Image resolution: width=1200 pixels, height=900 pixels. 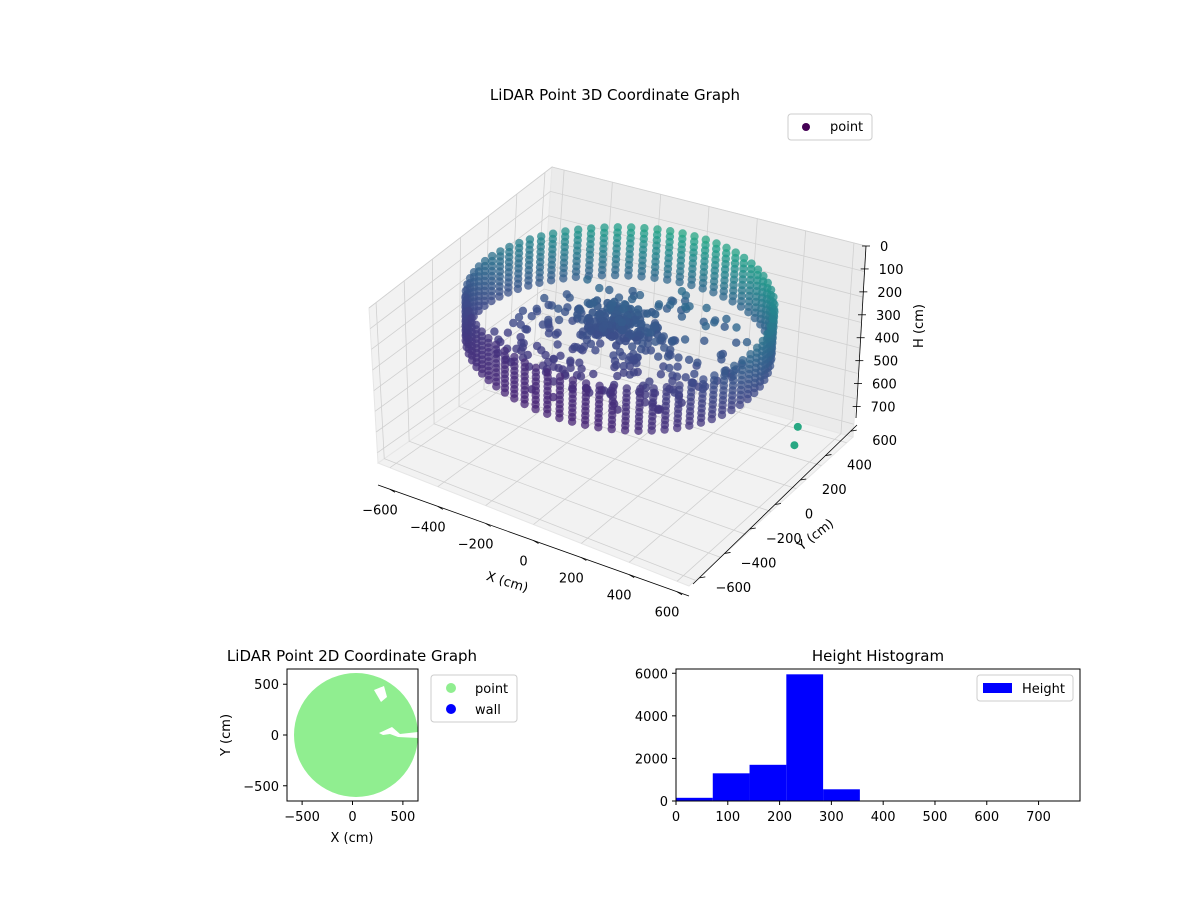 I want to click on x-tick-label-2d: −500, so click(x=302, y=817).